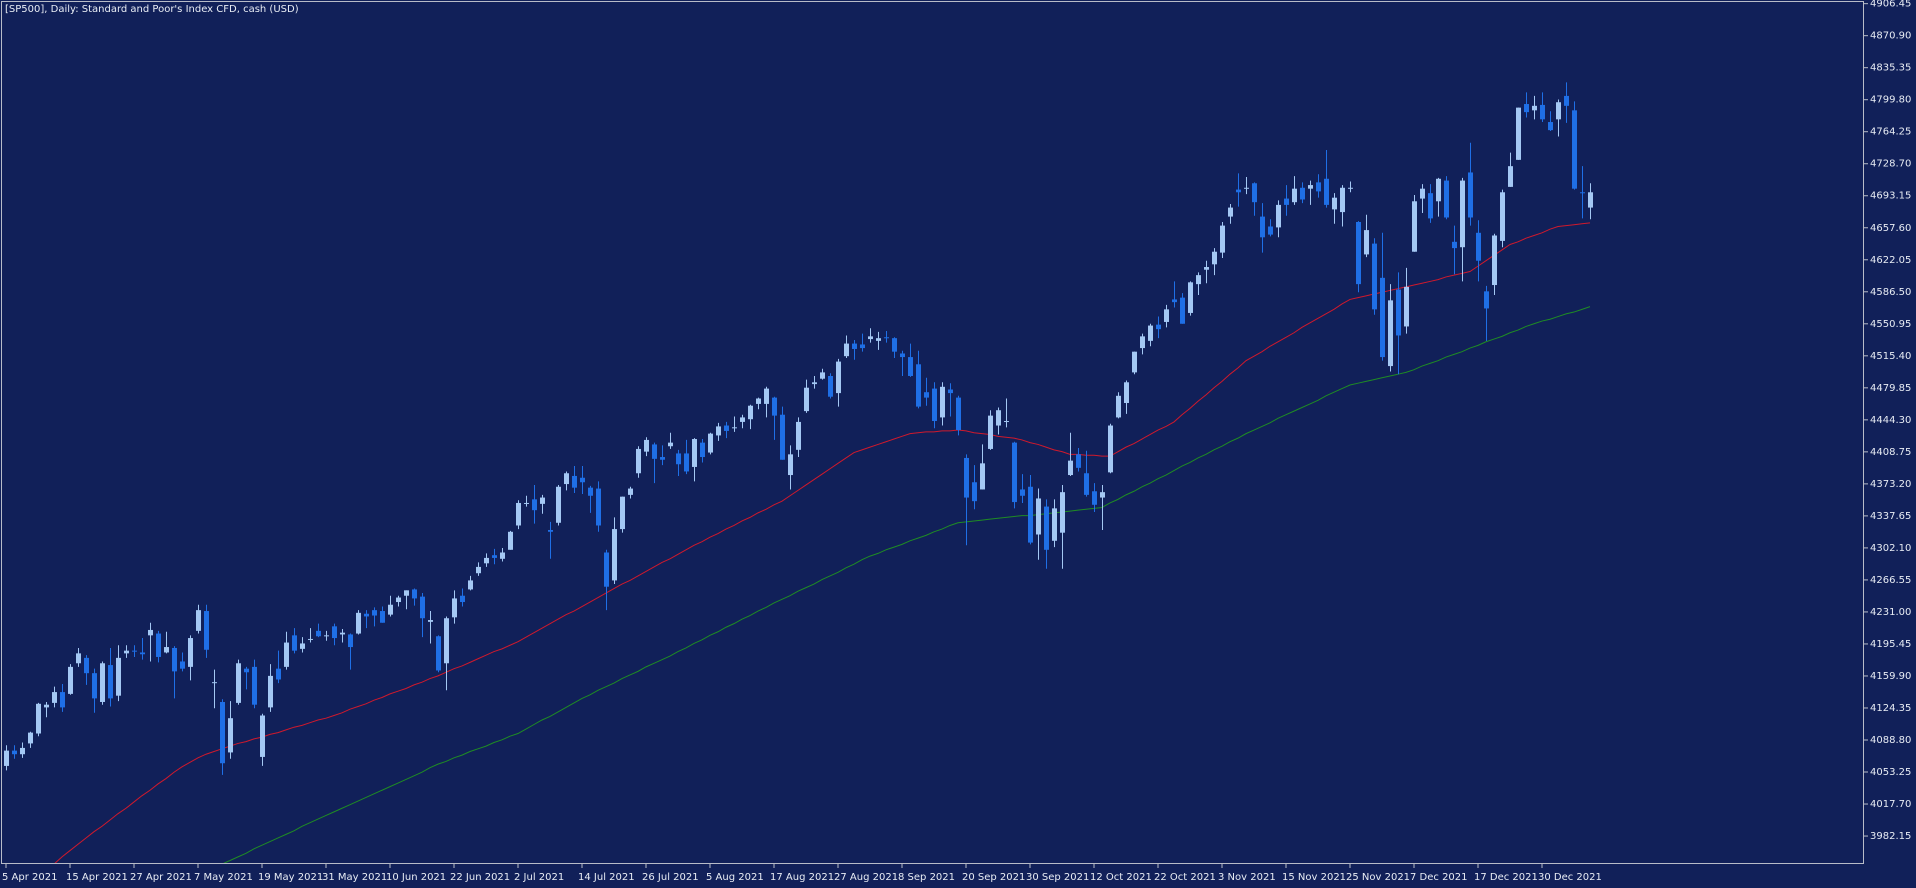 The height and width of the screenshot is (888, 1916). Describe the element at coordinates (1378, 877) in the screenshot. I see `x-tick-label: 25 Nov 2021` at that location.